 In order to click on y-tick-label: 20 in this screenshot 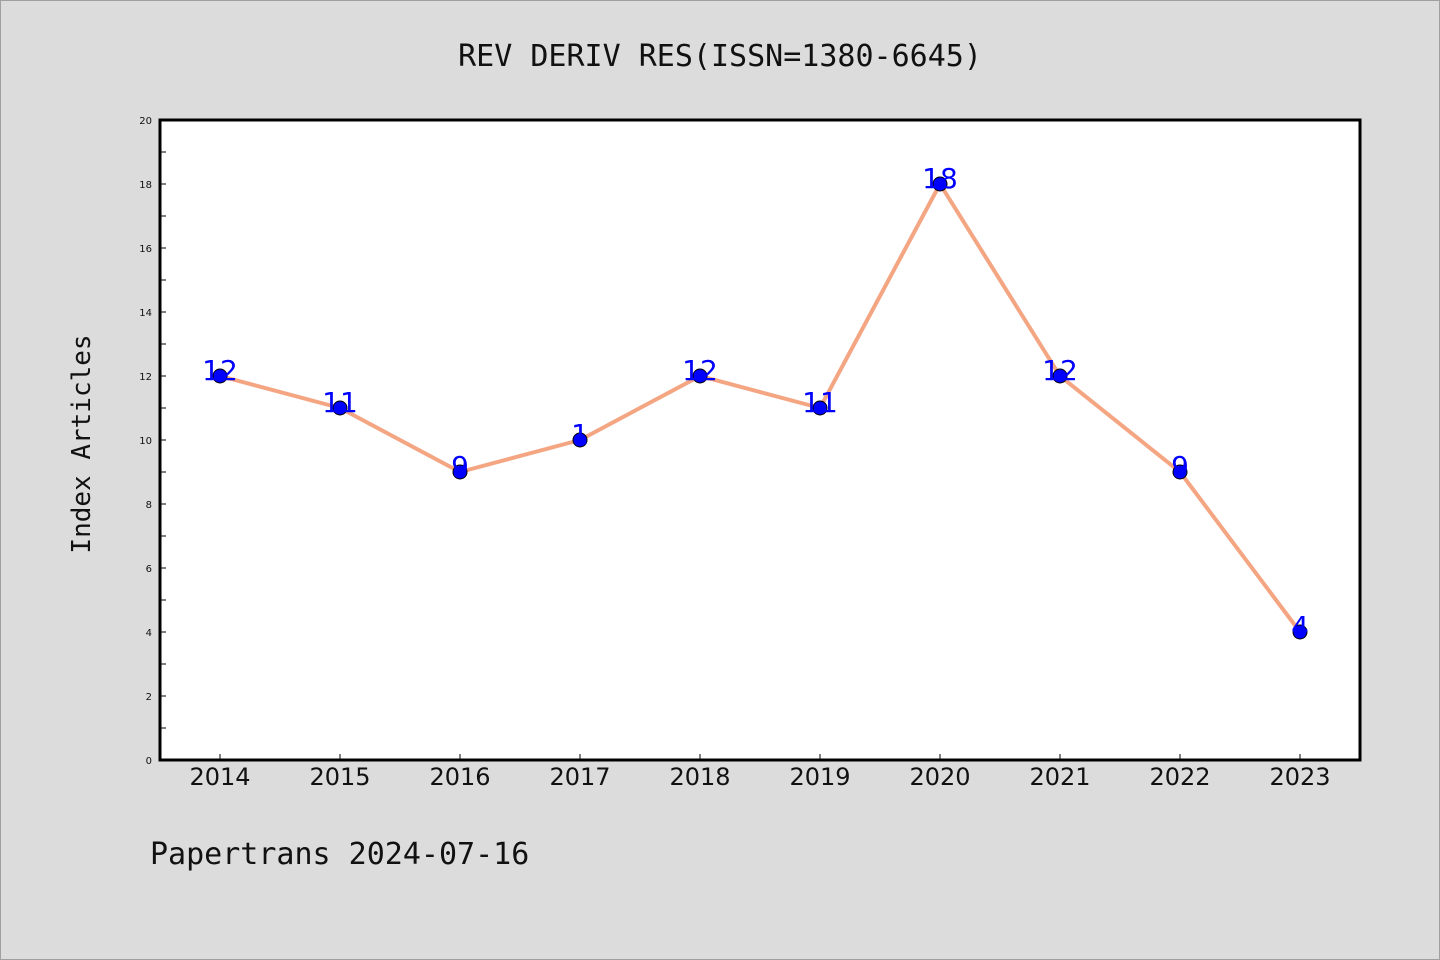, I will do `click(145, 121)`.